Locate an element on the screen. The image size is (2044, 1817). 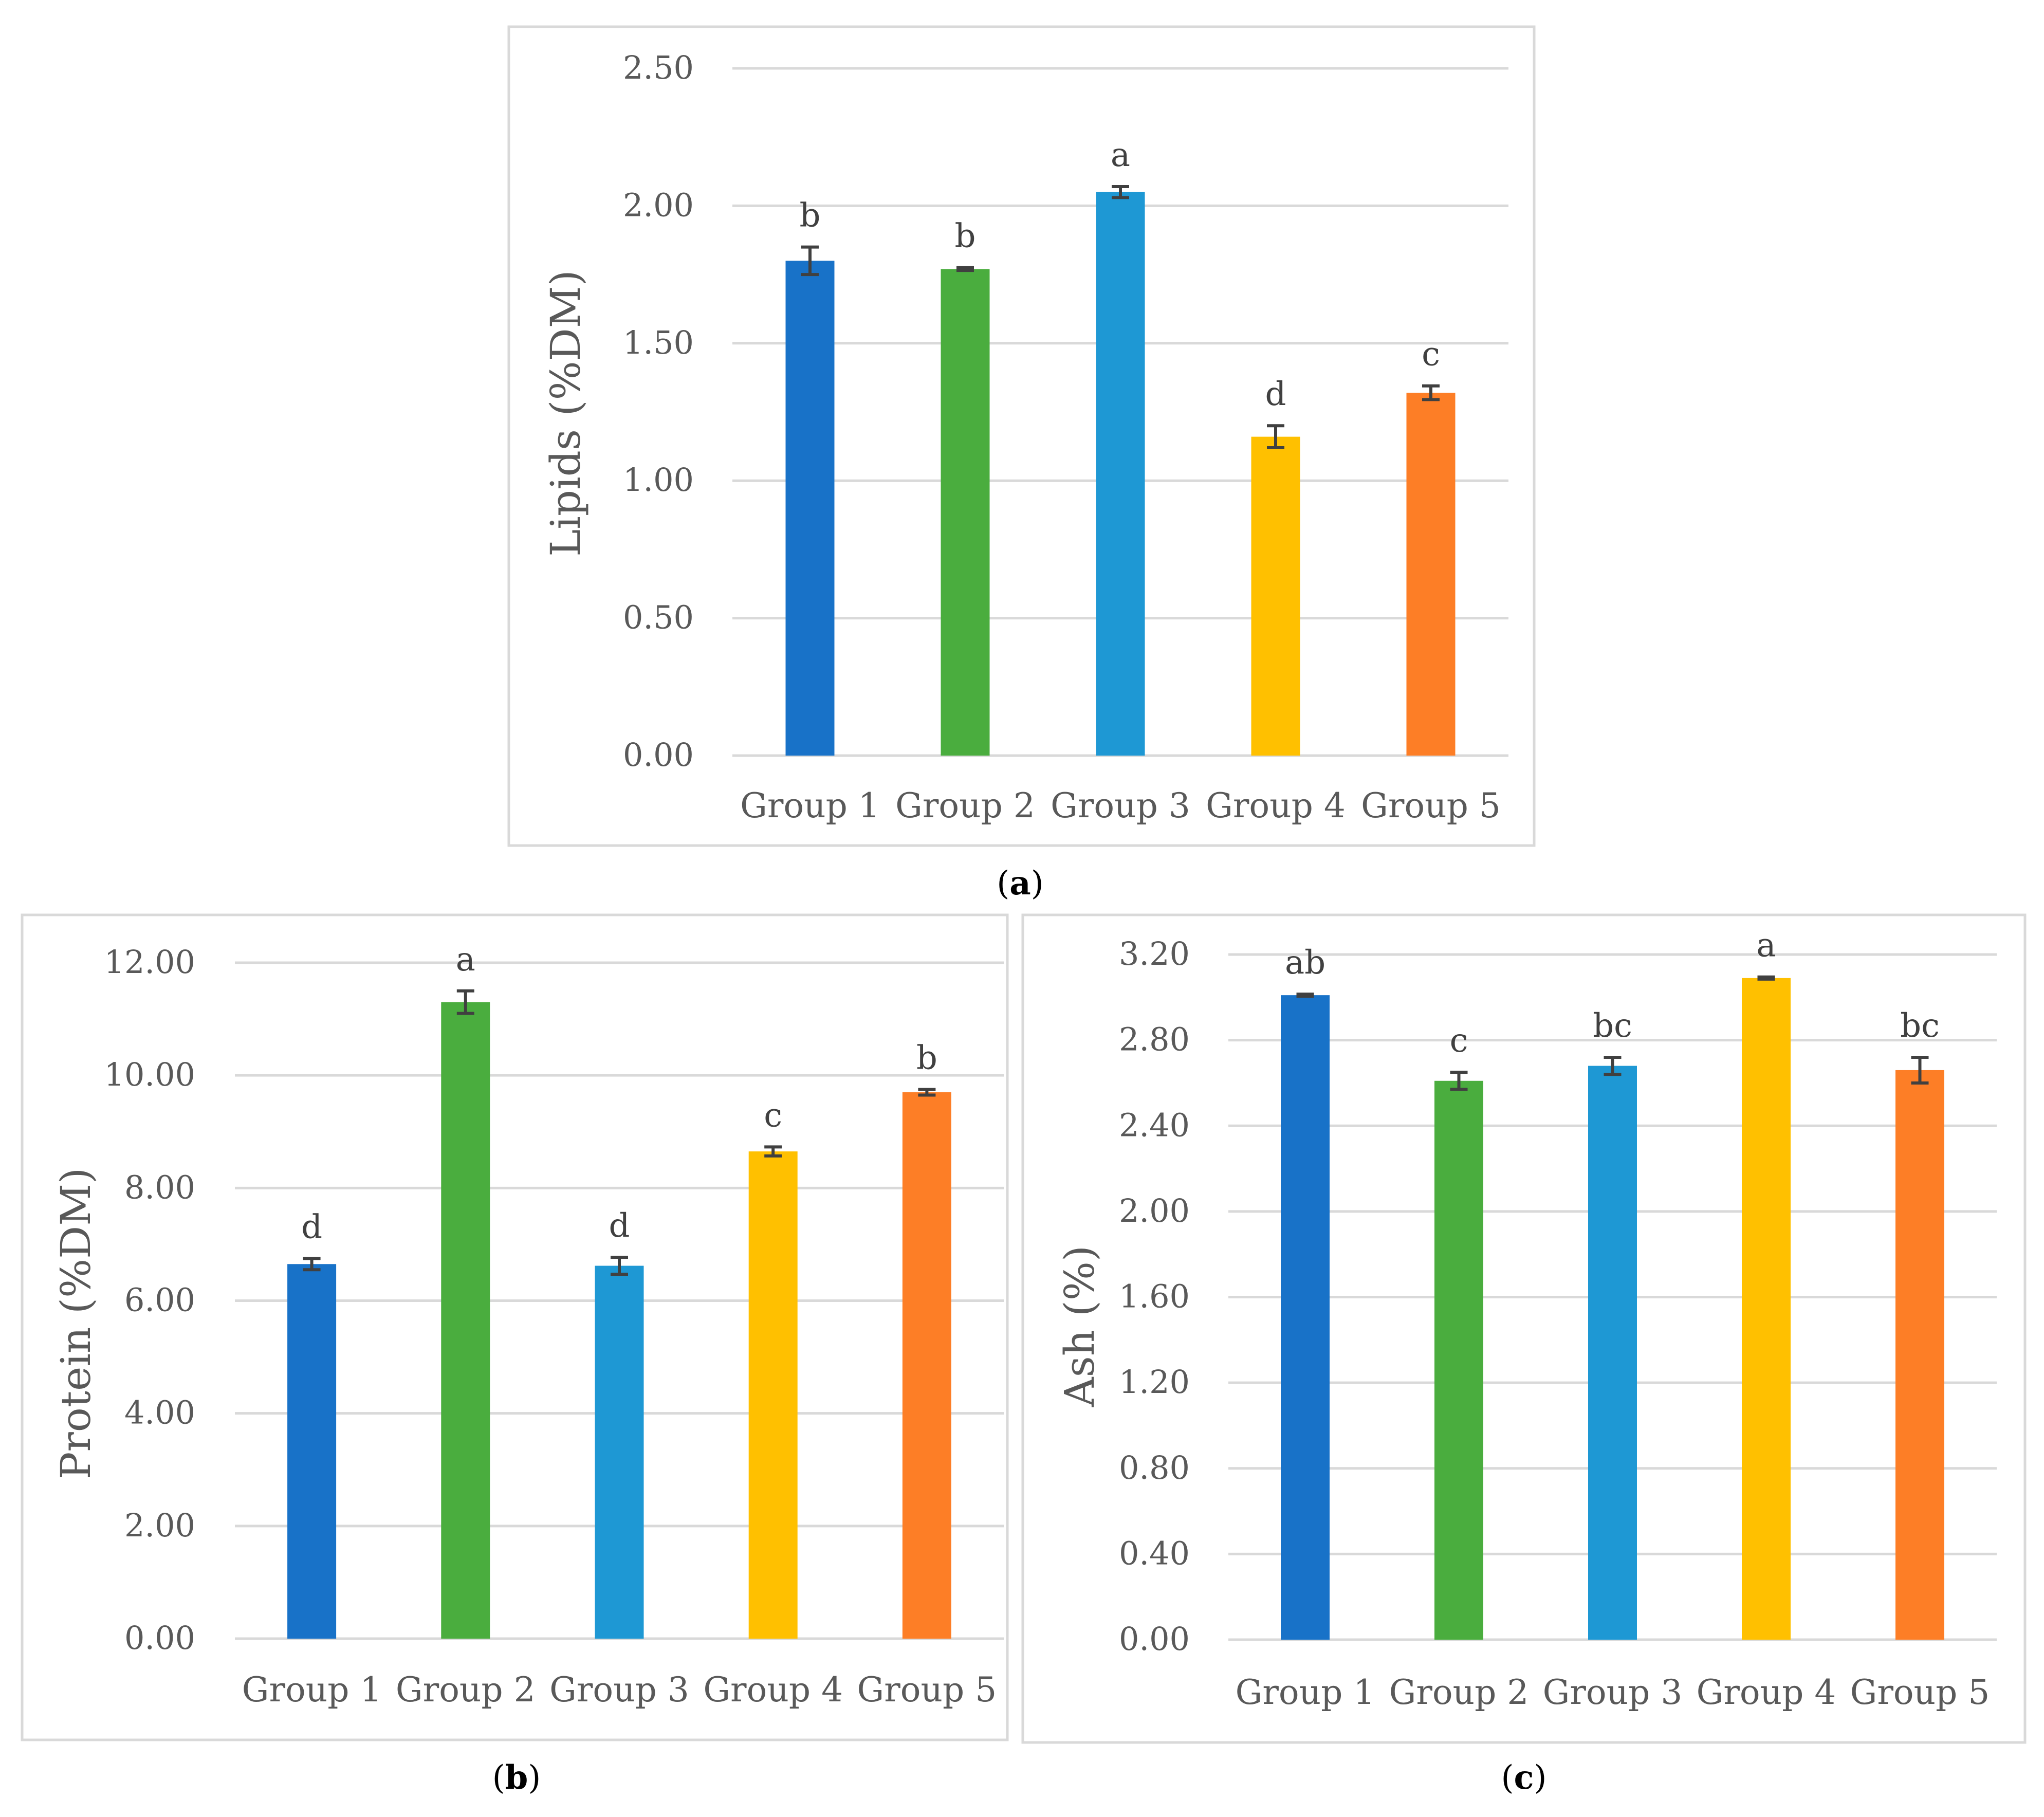
chart-a-bars: b b a d c is located at coordinates (1120, 446).